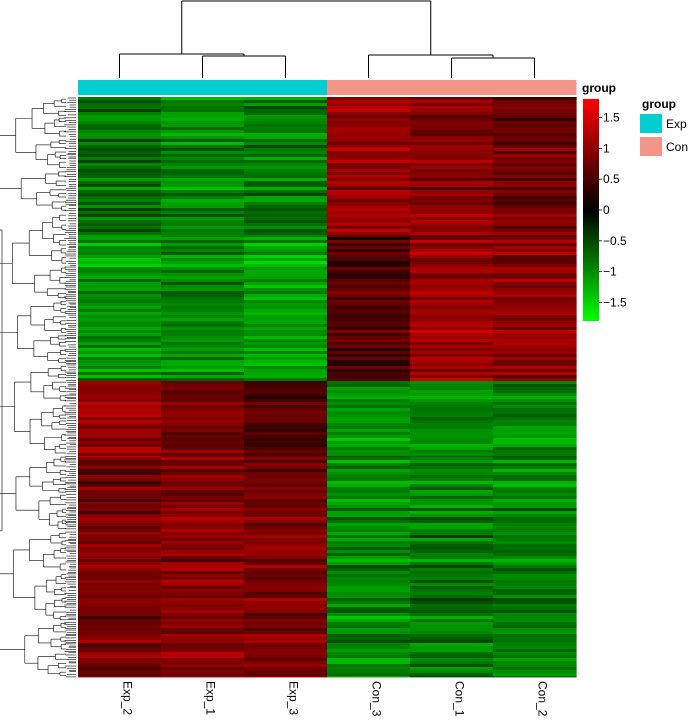 This screenshot has height=724, width=693. Describe the element at coordinates (611, 118) in the screenshot. I see `colorbar-tick-label: 1.5` at that location.